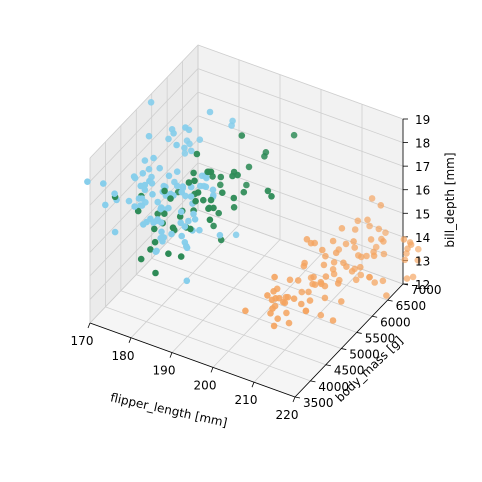 Image resolution: width=482 pixels, height=482 pixels. I want to click on z-tick-label: 13, so click(422, 261).